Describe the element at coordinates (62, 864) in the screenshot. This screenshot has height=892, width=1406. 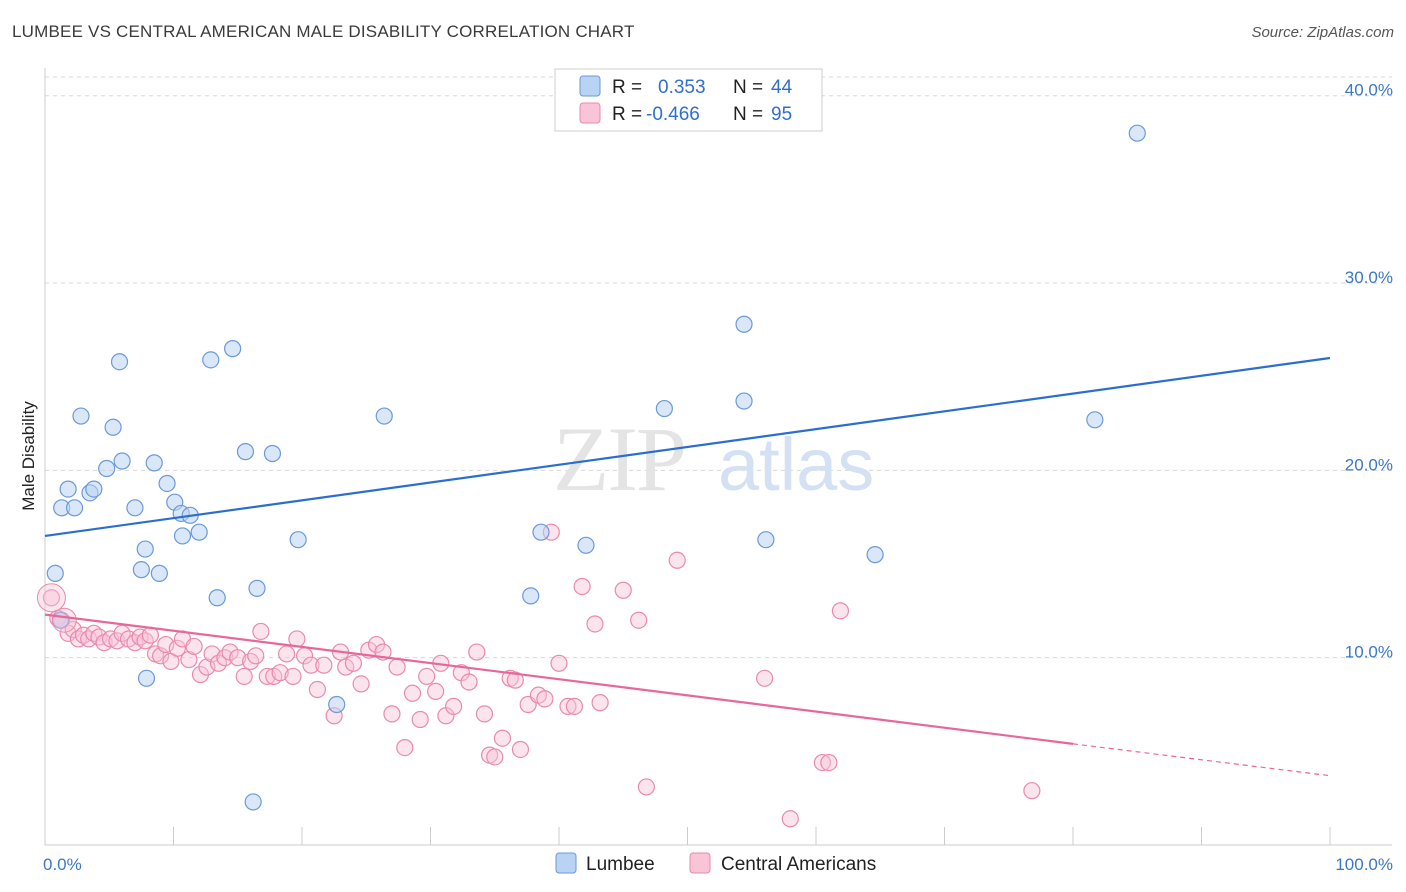
I see `x-tick-label-min: 0.0%` at that location.